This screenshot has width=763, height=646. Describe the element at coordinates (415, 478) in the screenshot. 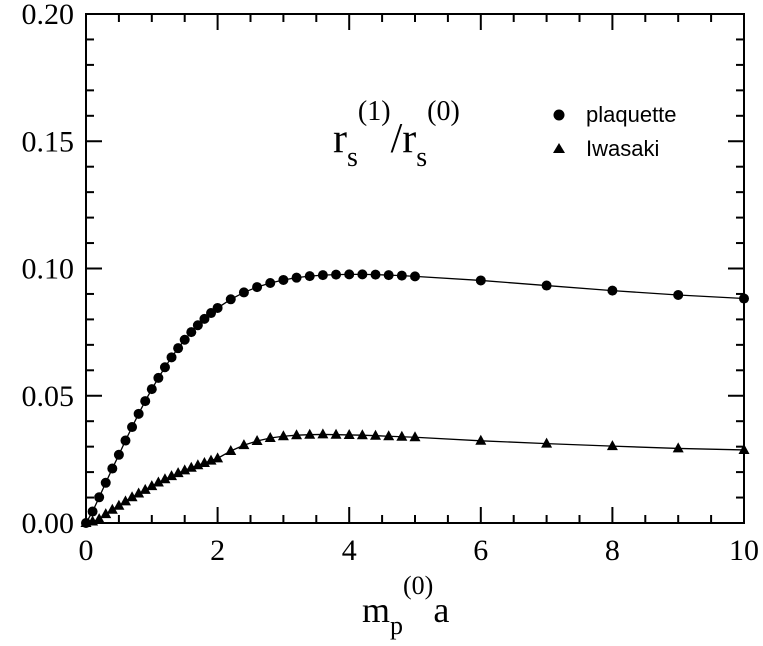

I see `series-line-iwasaki` at that location.